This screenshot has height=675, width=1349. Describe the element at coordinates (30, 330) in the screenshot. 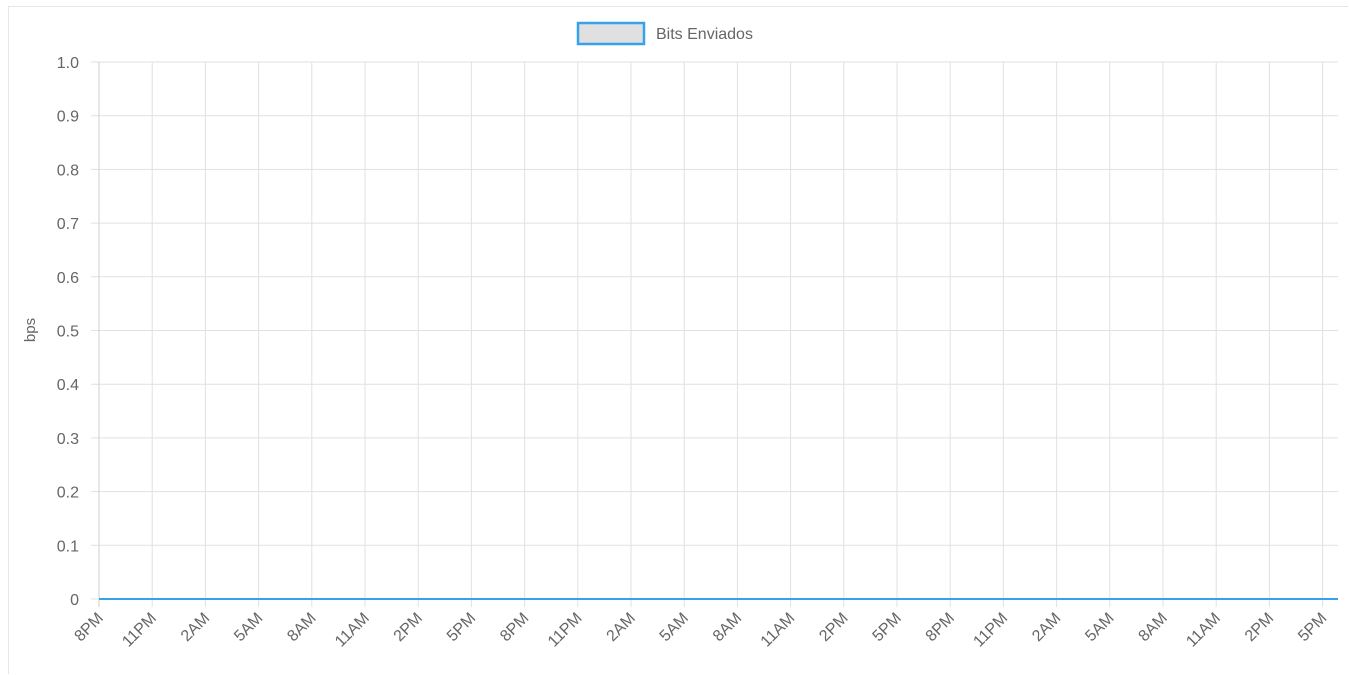

I see `y-axis-title: bps` at that location.